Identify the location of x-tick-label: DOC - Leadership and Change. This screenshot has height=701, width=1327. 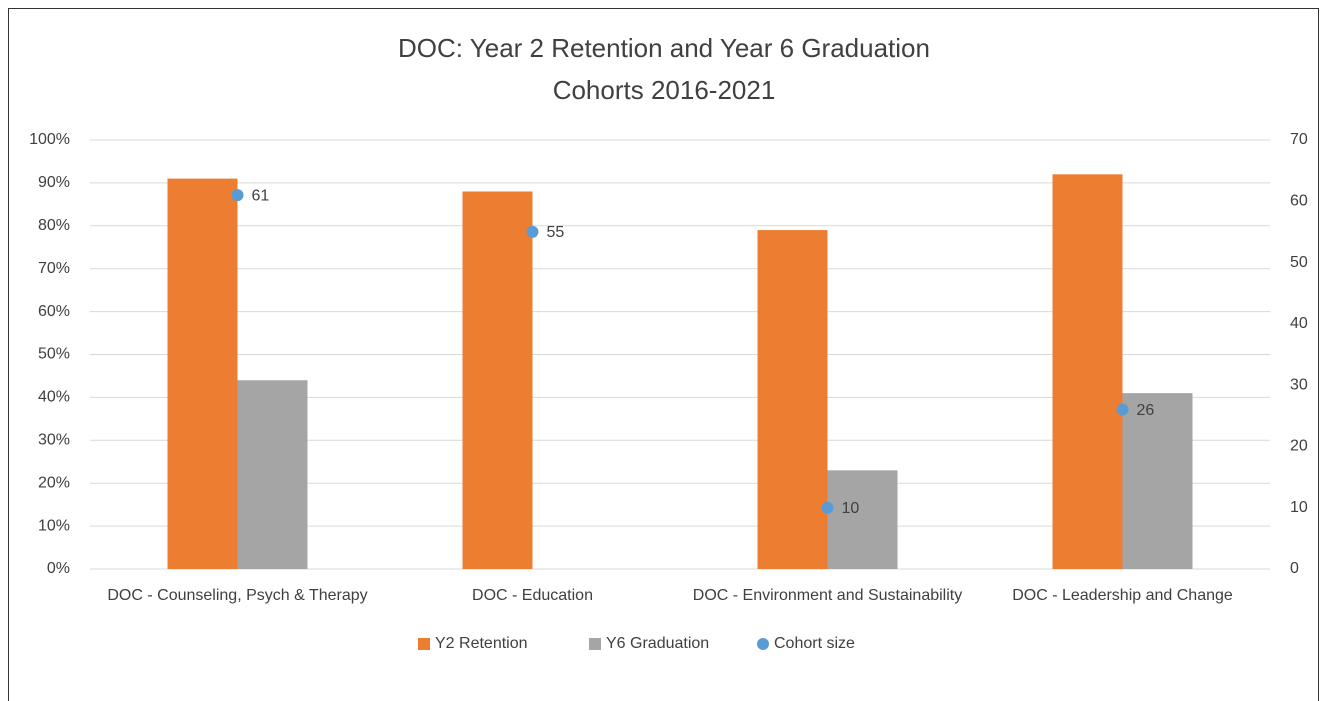
(1122, 595).